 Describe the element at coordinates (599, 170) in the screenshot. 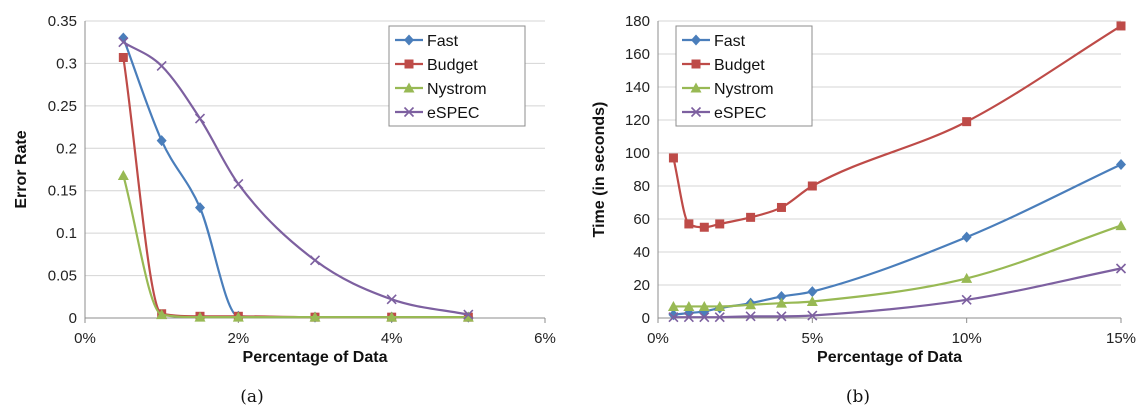

I see `y-axis-title: Time (in seconds)` at that location.